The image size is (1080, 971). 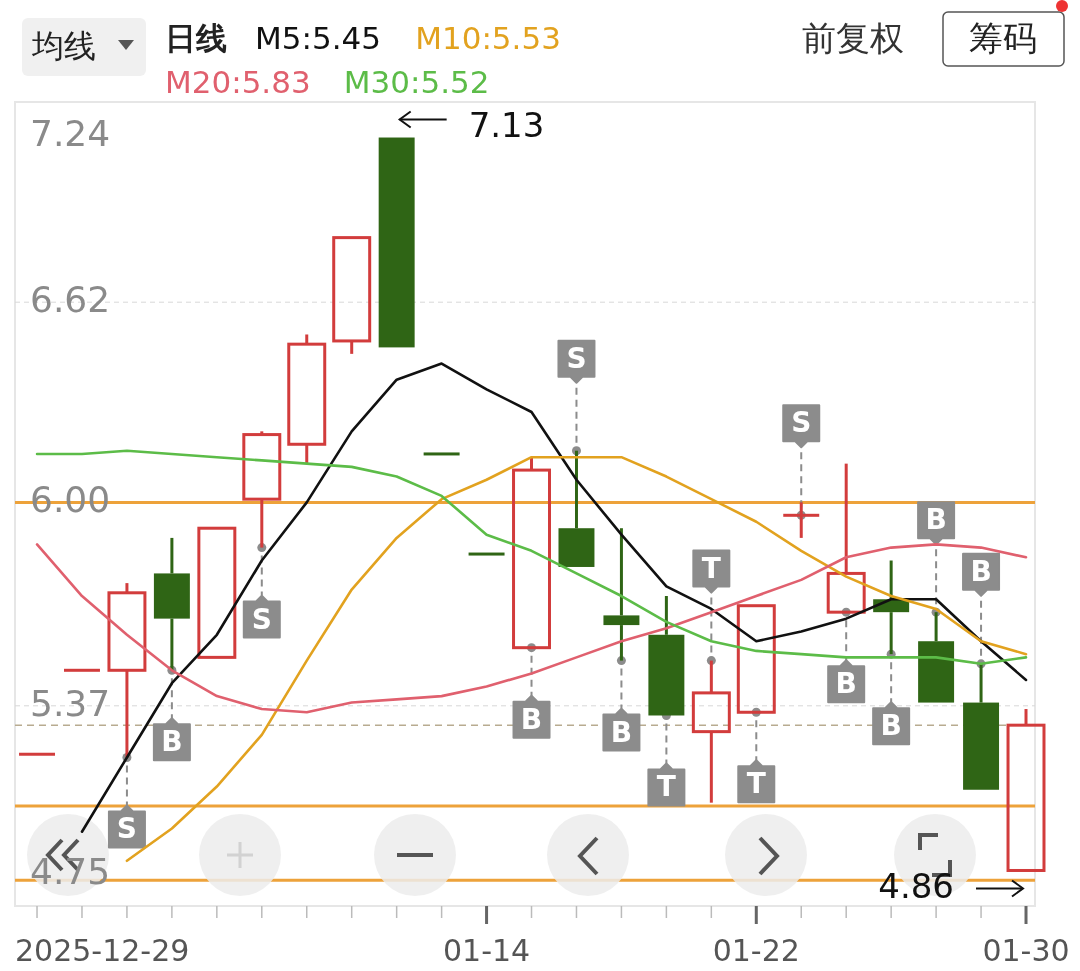 I want to click on text: M30:5.52, so click(x=416, y=81).